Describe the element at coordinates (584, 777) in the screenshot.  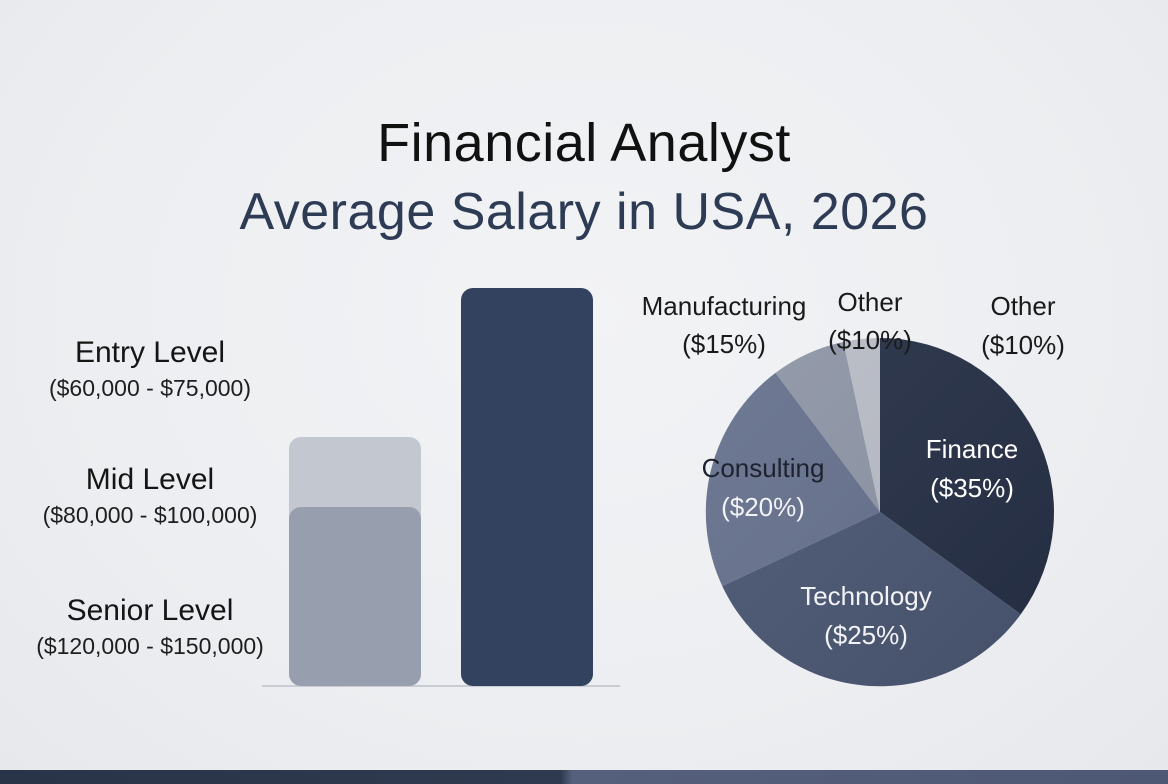
I see `footer-bar` at that location.